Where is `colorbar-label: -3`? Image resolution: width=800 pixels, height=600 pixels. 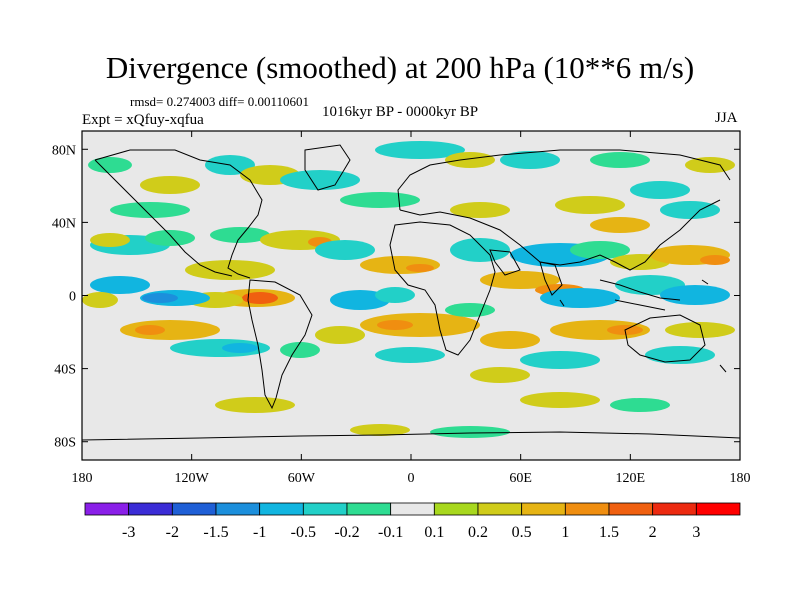 colorbar-label: -3 is located at coordinates (128, 532).